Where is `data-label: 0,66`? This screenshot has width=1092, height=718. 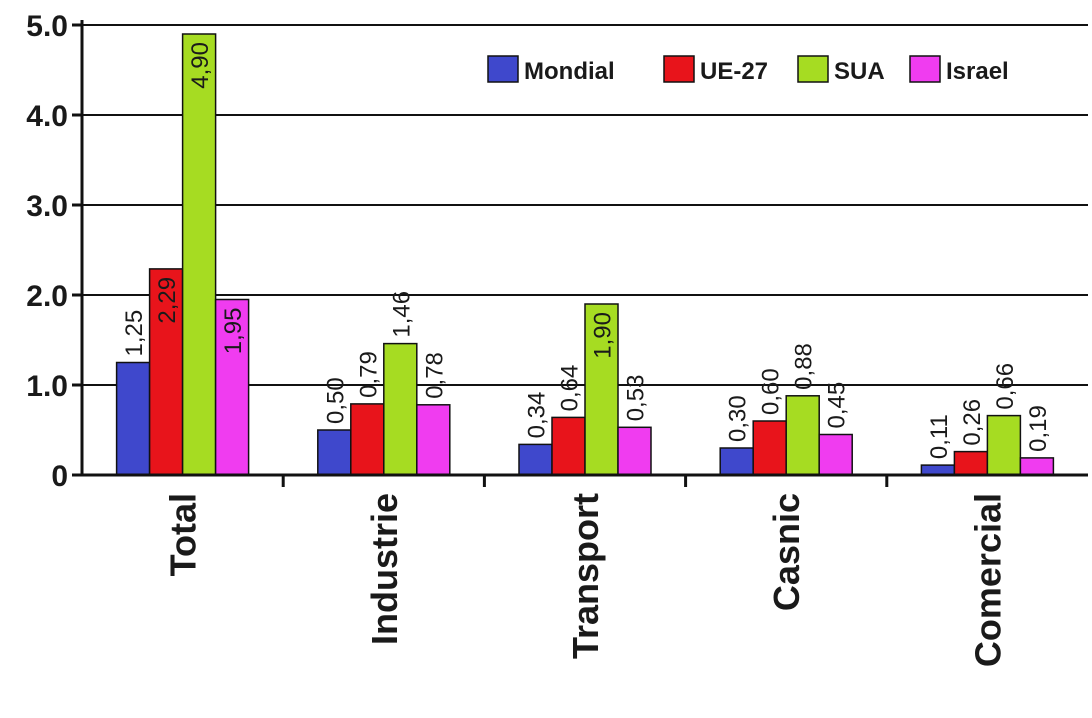 data-label: 0,66 is located at coordinates (1005, 386).